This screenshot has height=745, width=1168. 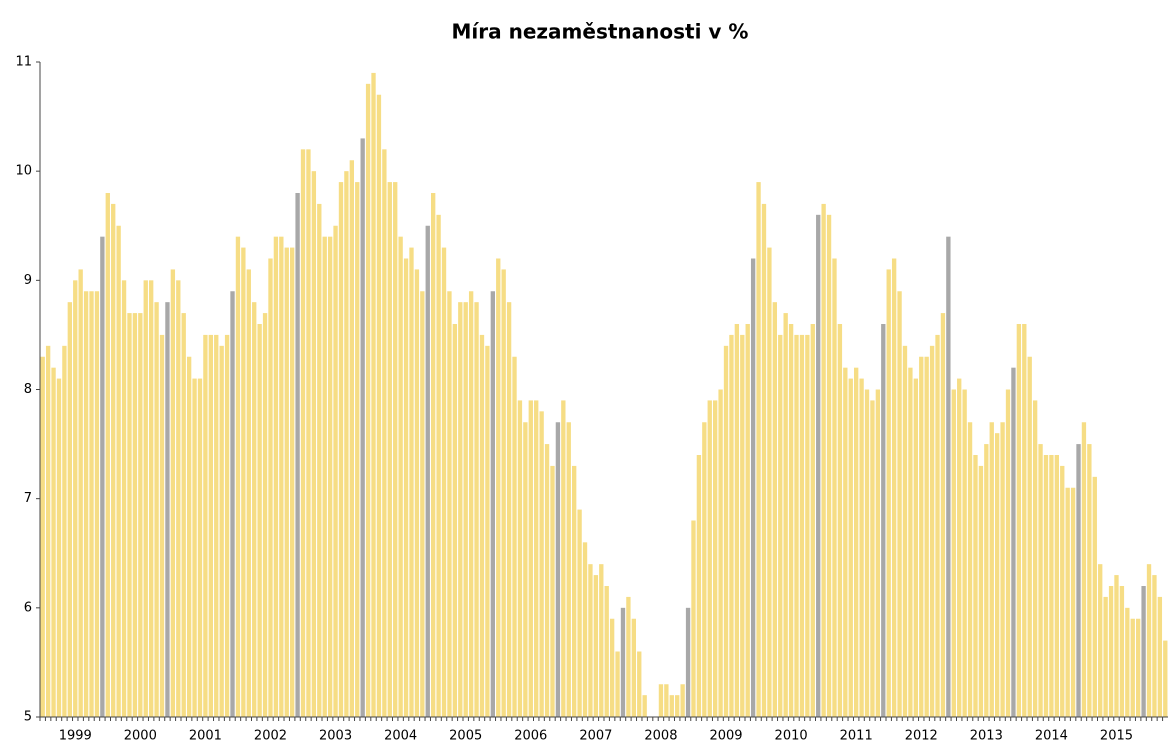 What do you see at coordinates (140, 736) in the screenshot?
I see `x-tick-label: 2000` at bounding box center [140, 736].